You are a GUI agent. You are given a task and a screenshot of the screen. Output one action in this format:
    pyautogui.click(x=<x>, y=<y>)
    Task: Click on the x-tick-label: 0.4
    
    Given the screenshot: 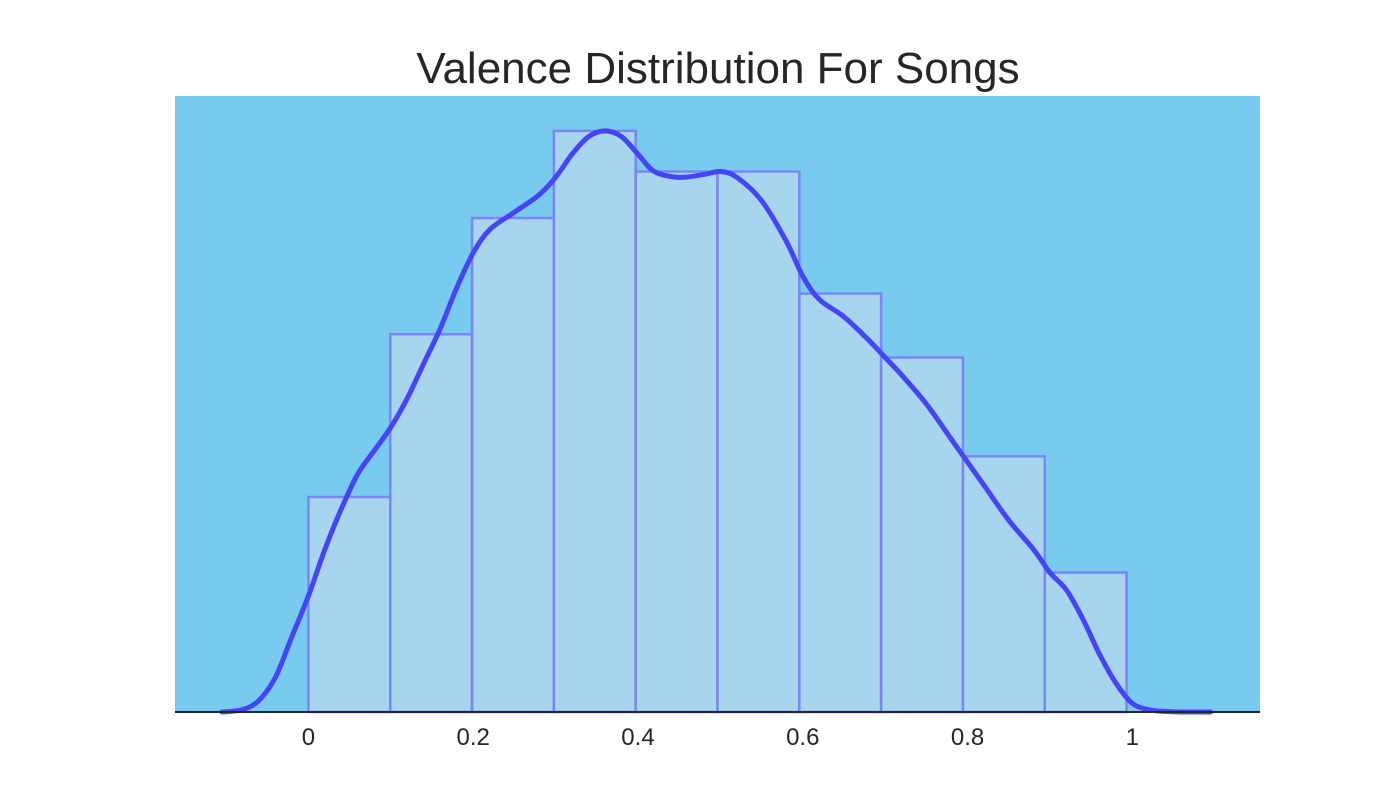 What is the action you would take?
    pyautogui.click(x=637, y=737)
    